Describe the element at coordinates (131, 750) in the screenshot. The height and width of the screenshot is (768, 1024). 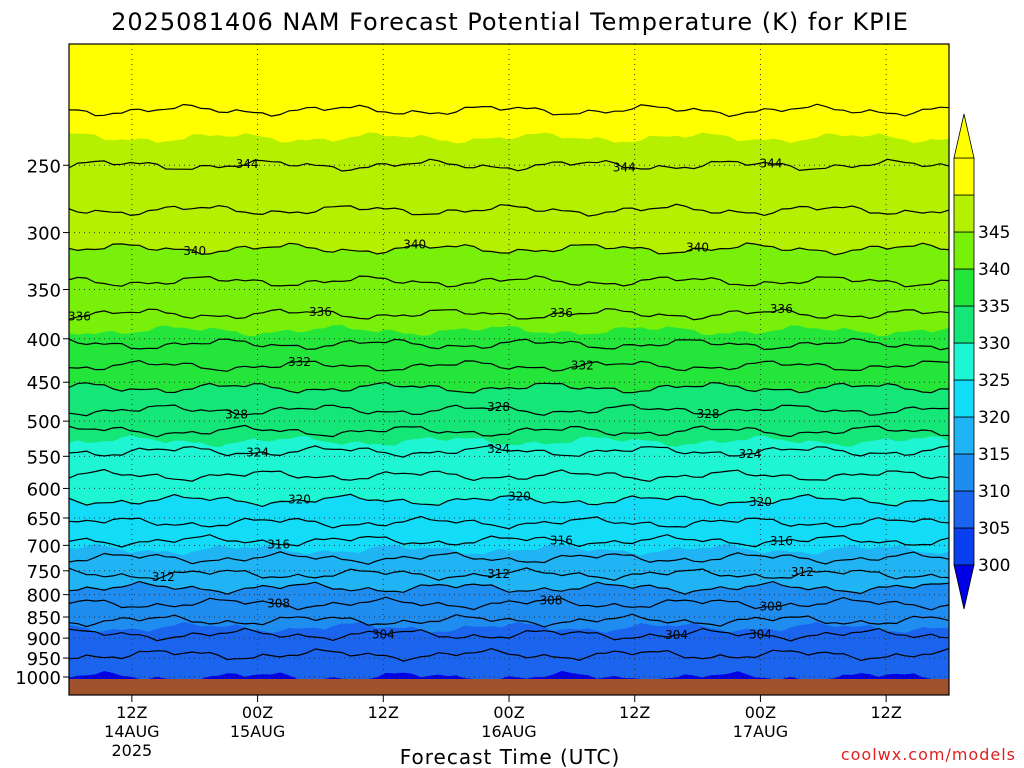
I see `x-tick-year-12: 2025` at that location.